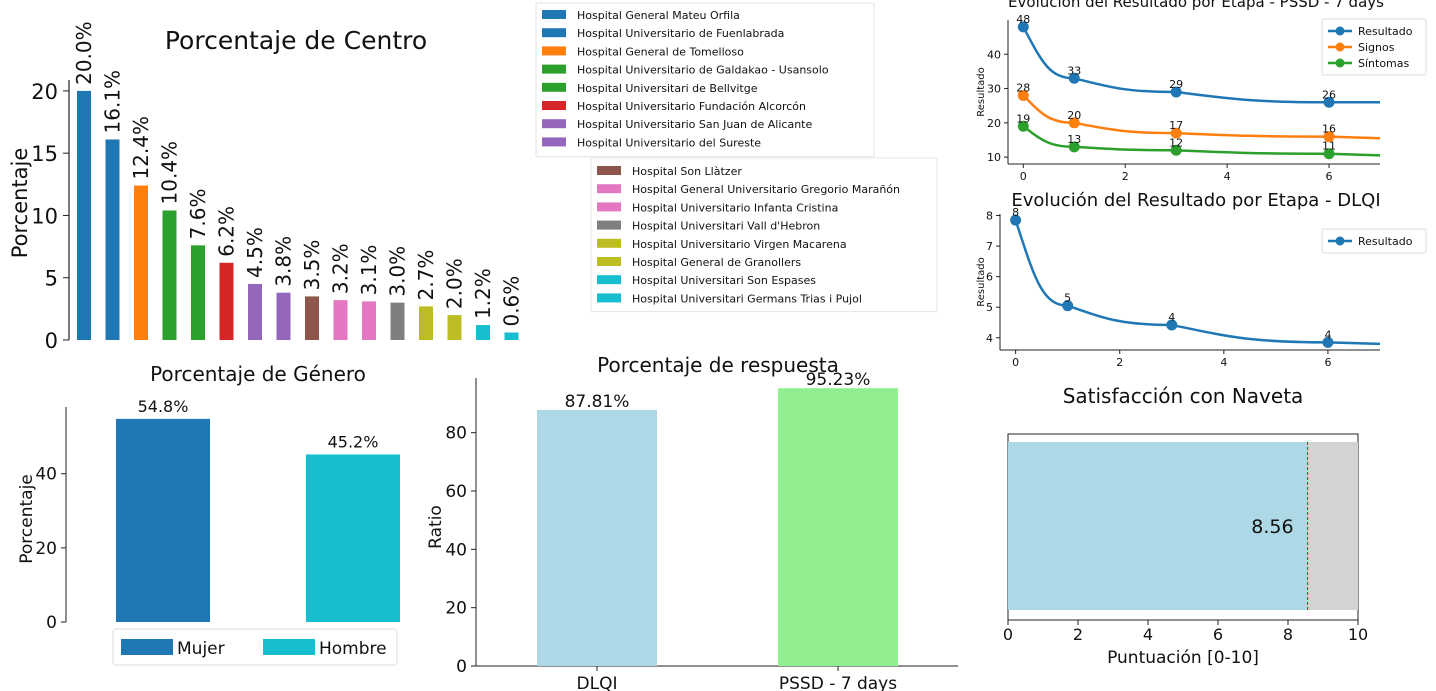  Describe the element at coordinates (456, 550) in the screenshot. I see `y-tick-label: 40` at that location.